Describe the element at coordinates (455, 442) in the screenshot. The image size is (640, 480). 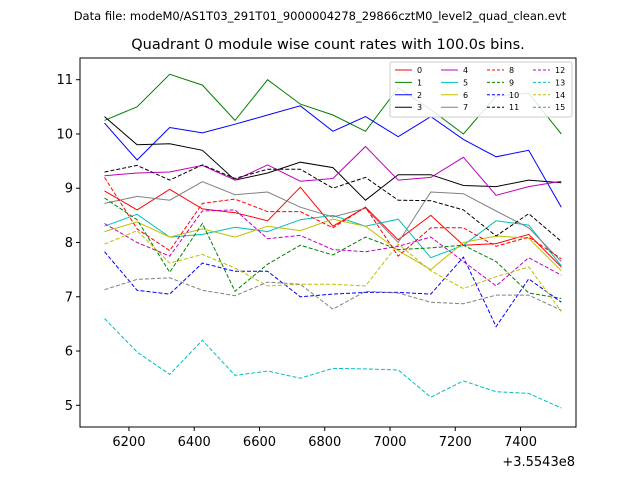
I see `x-tick-label: 7200` at that location.